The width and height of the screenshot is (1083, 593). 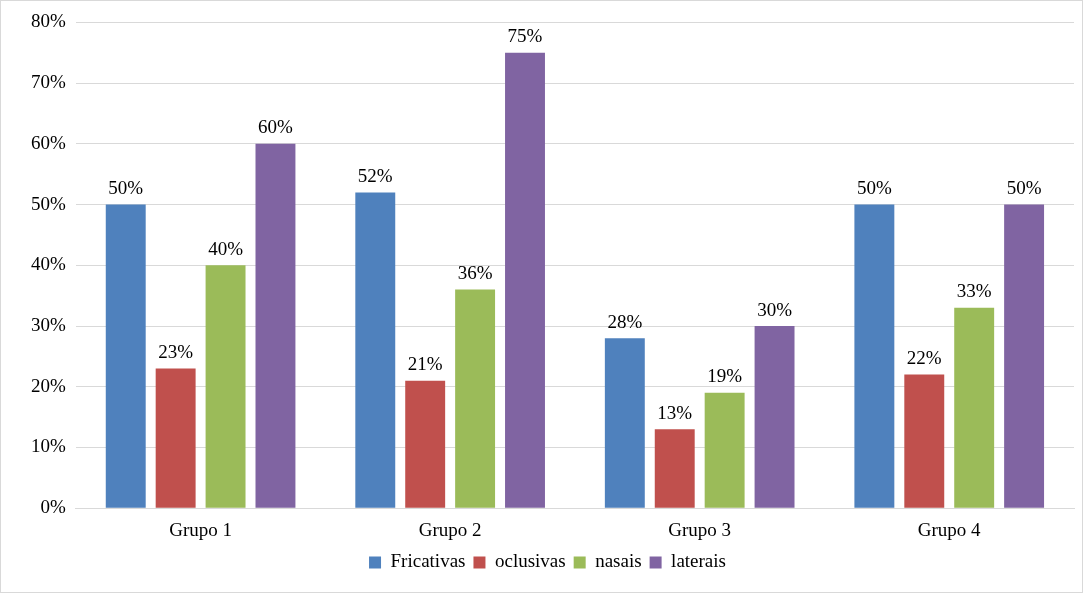 What do you see at coordinates (974, 291) in the screenshot?
I see `data-label: 33%` at bounding box center [974, 291].